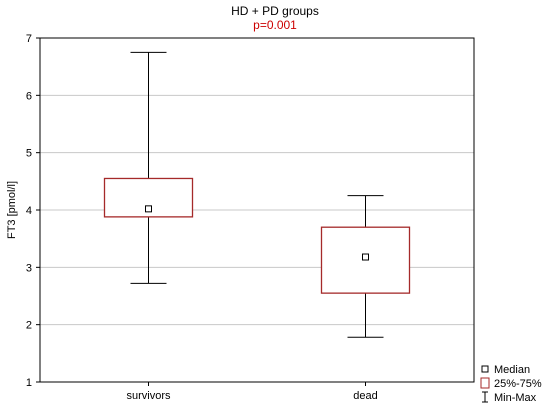  What do you see at coordinates (148, 396) in the screenshot?
I see `x-tick-label: survivors` at bounding box center [148, 396].